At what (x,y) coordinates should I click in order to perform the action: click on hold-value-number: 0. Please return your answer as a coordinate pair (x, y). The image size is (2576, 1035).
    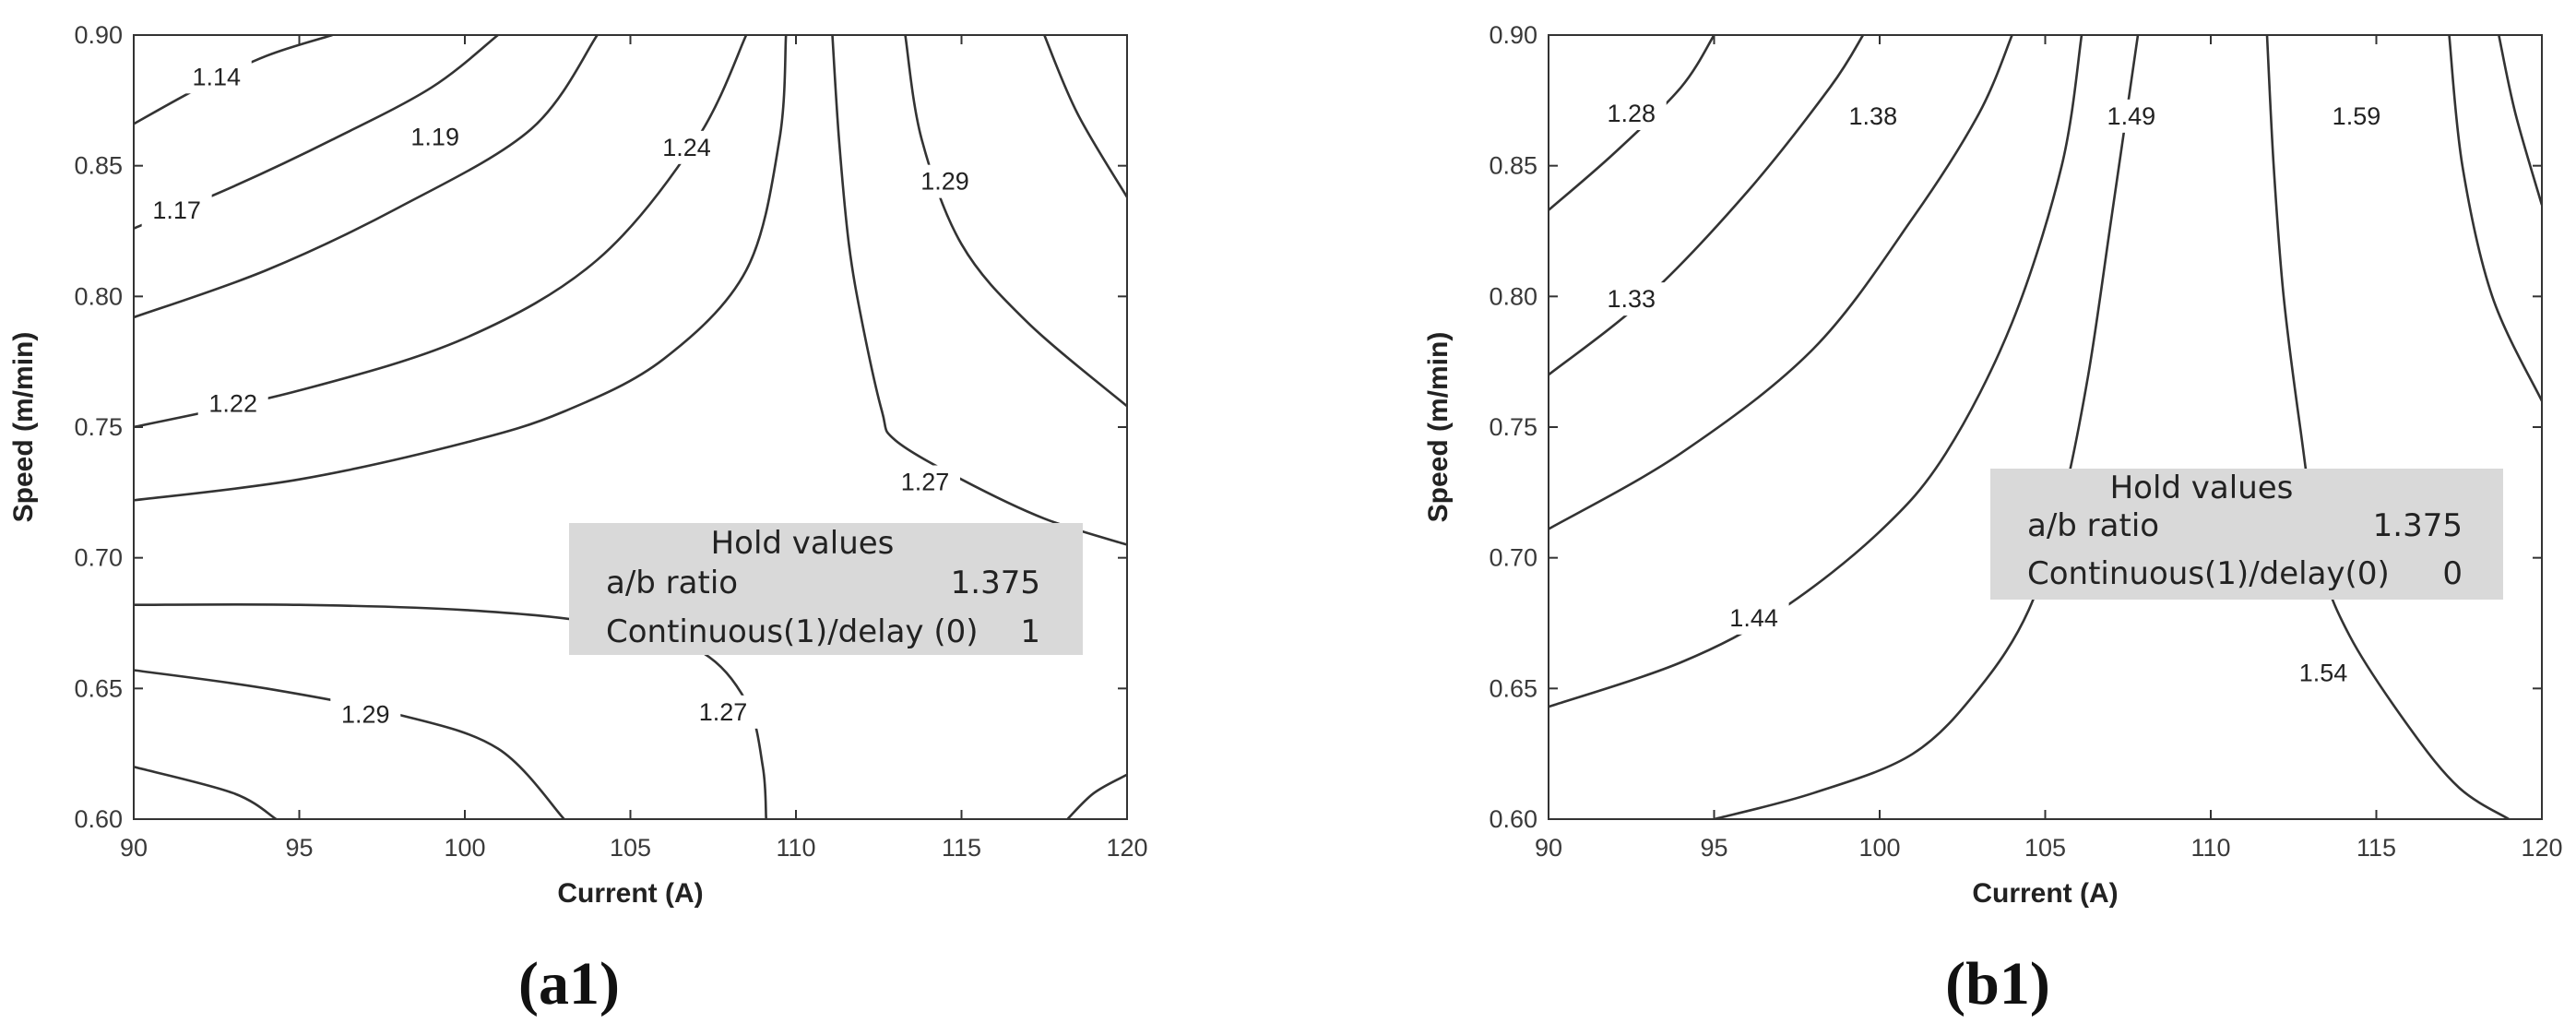
    Looking at the image, I should click on (2452, 574).